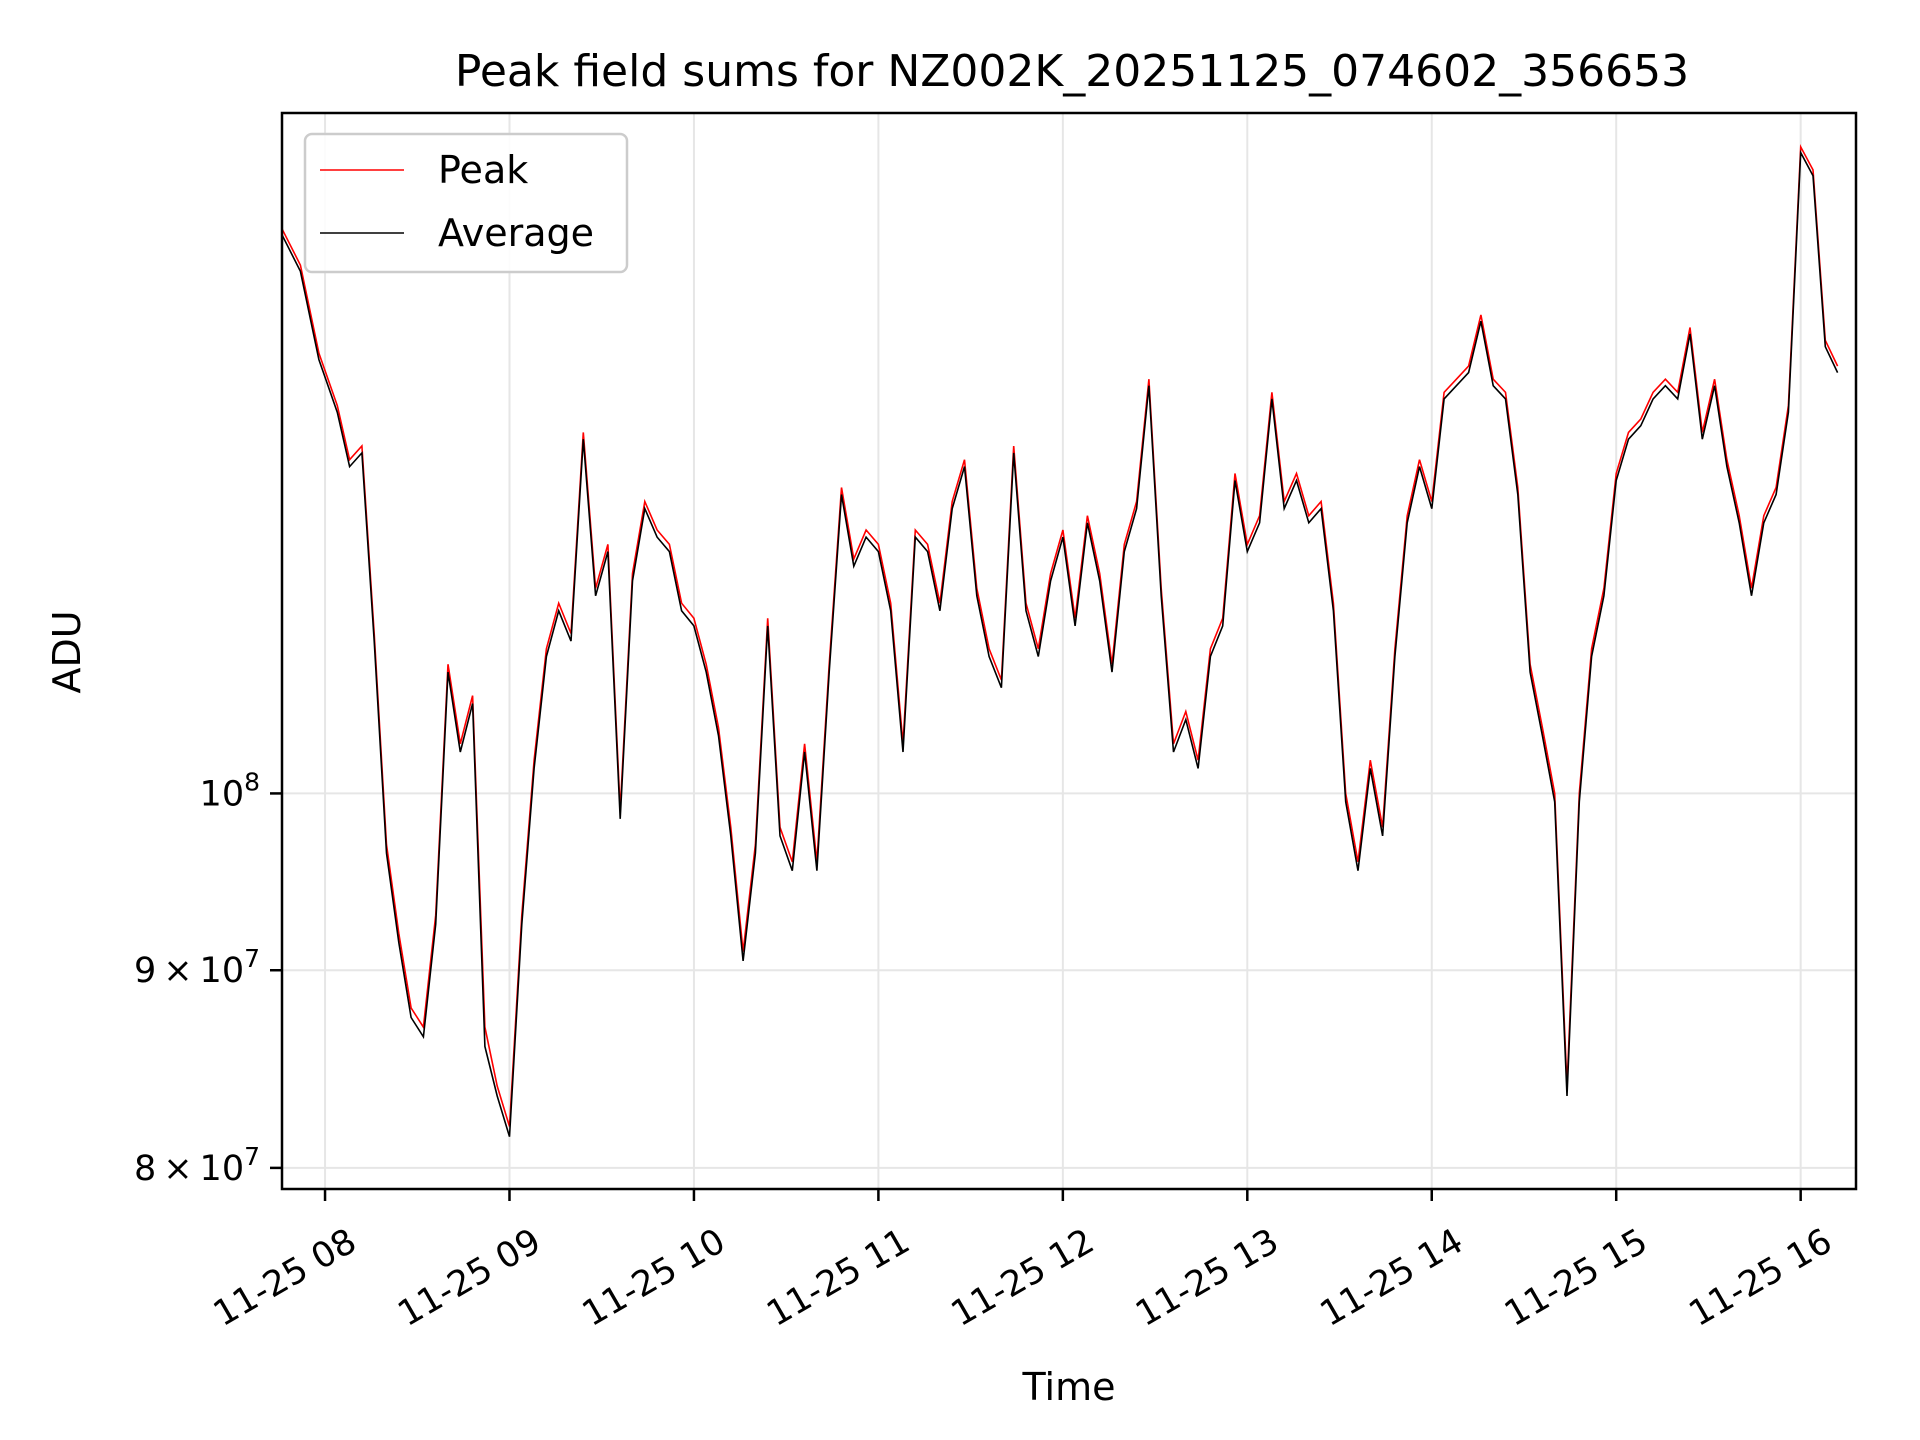 The image size is (1920, 1440). What do you see at coordinates (197, 967) in the screenshot?
I see `y-tick-label: 9 × 10⁷` at bounding box center [197, 967].